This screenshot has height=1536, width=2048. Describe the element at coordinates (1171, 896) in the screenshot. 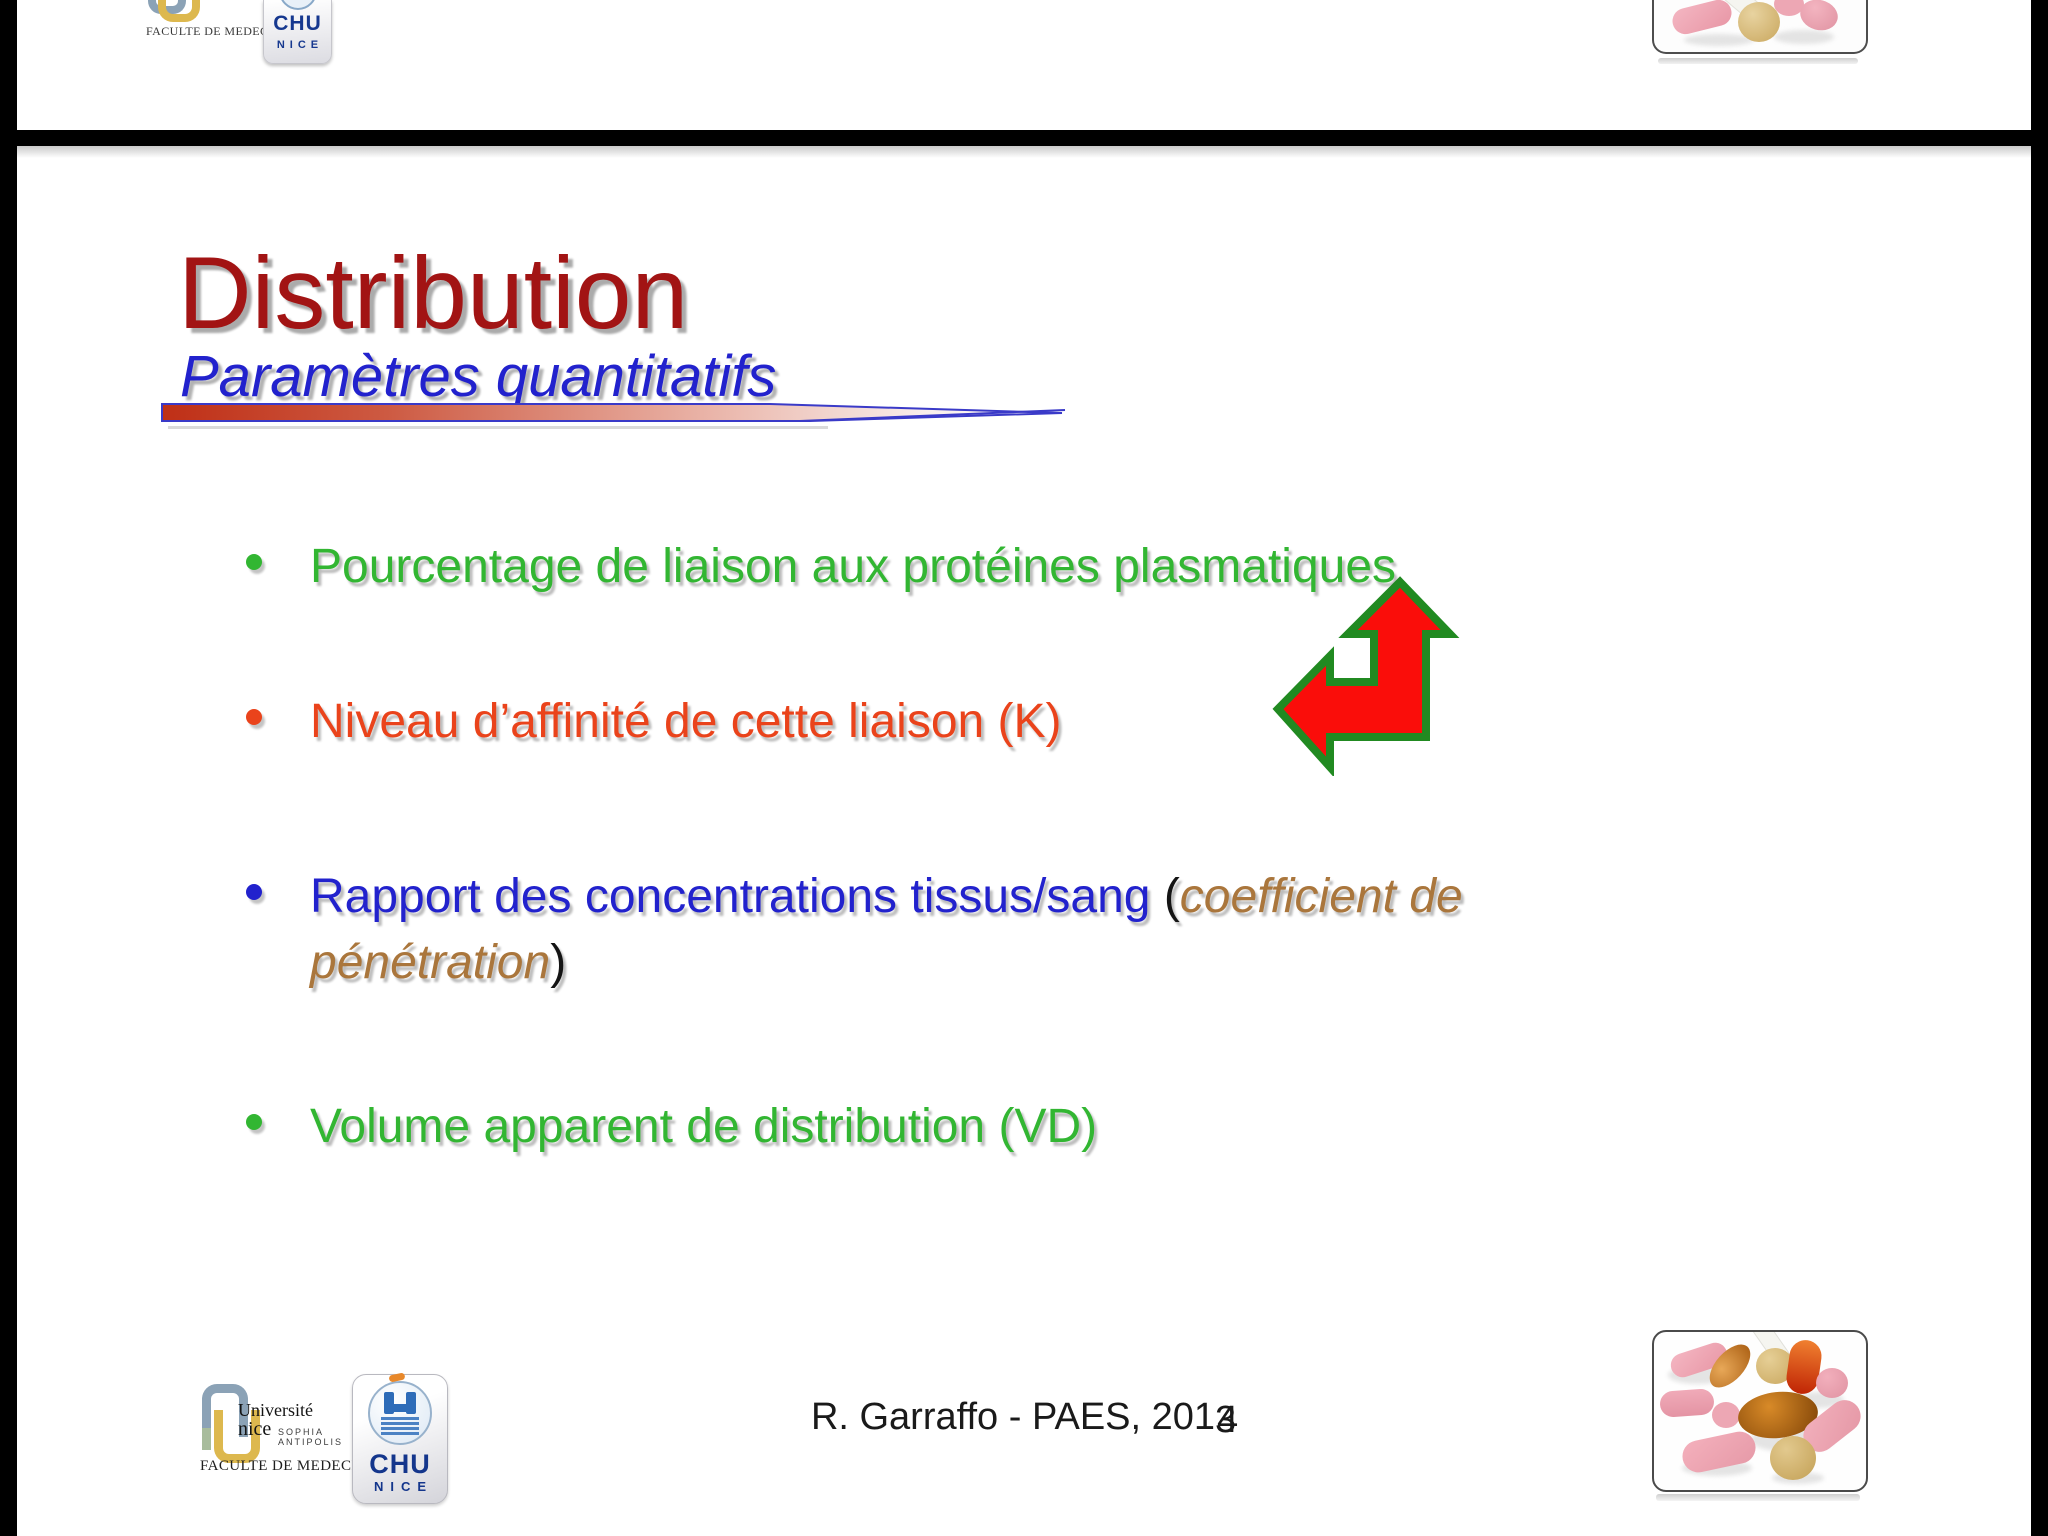

I see `paren-open: (` at that location.